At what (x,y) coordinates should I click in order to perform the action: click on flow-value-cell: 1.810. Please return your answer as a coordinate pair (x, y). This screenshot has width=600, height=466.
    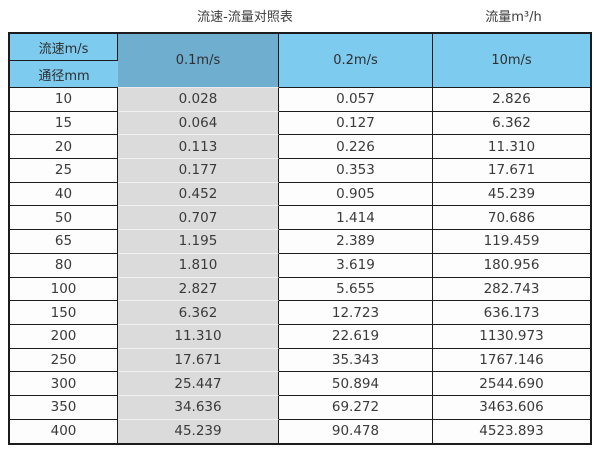
    Looking at the image, I should click on (198, 265).